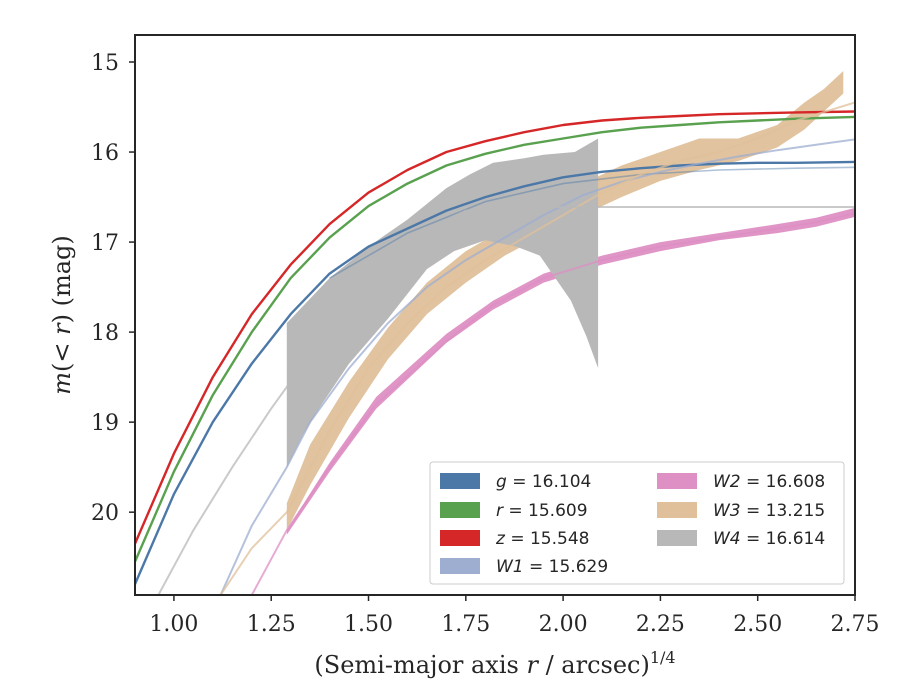 The image size is (900, 700). I want to click on x-axis: 1.00 1.25 1.50 1.75 2.00 2.25 2.50 2.75, so click(514, 616).